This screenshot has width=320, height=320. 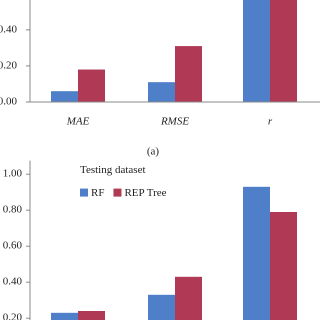 I want to click on legend-label: REP Tree, so click(x=145, y=193).